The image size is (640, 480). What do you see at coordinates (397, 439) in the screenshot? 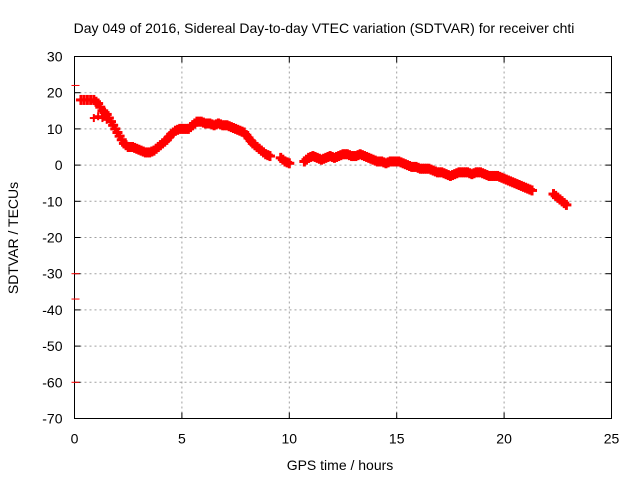
I see `x-tick-label: 15` at bounding box center [397, 439].